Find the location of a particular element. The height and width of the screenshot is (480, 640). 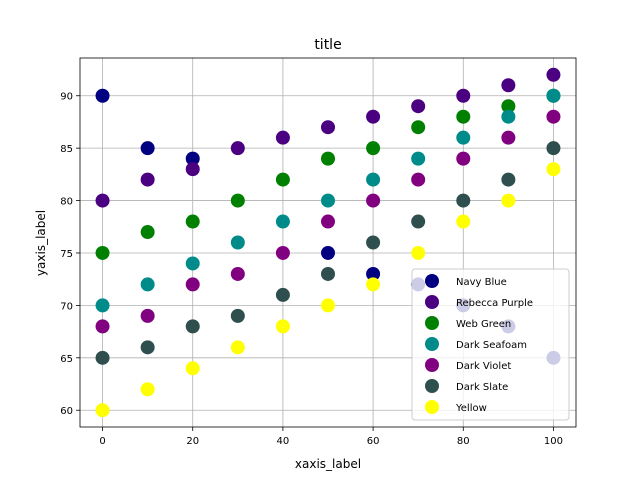

y-tick-label: 60 is located at coordinates (66, 411).